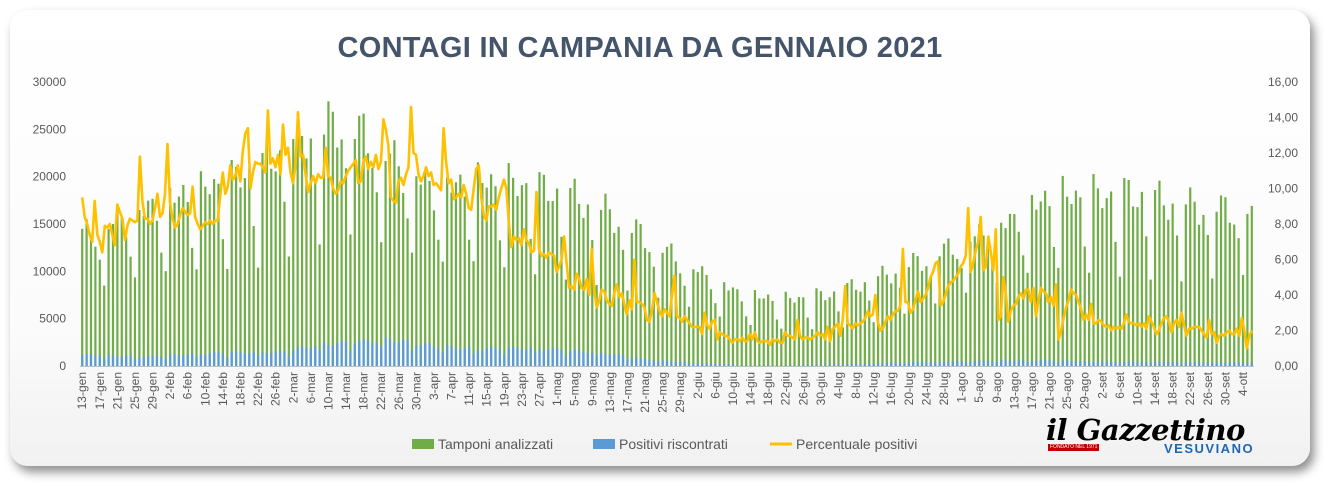  What do you see at coordinates (856, 385) in the screenshot?
I see `x-tick-label: 8-lug` at bounding box center [856, 385].